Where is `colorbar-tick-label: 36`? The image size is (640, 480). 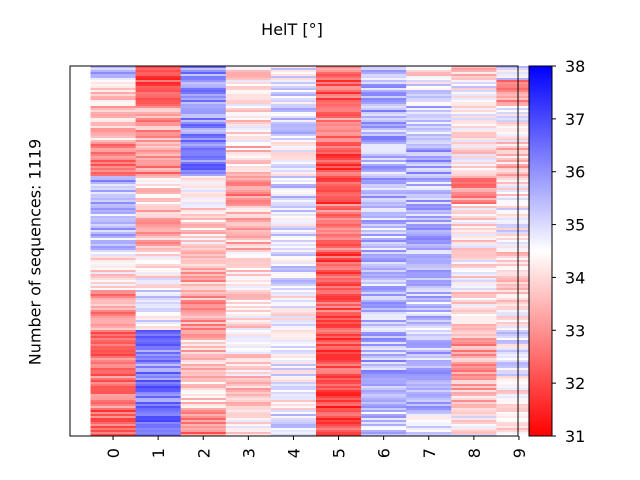
colorbar-tick-label: 36 is located at coordinates (575, 172).